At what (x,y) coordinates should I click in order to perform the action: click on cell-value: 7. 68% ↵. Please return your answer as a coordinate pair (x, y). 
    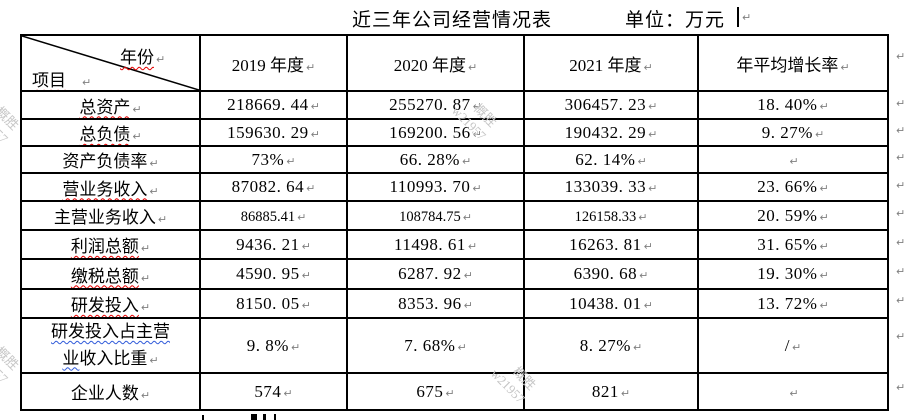
    Looking at the image, I should click on (435, 345).